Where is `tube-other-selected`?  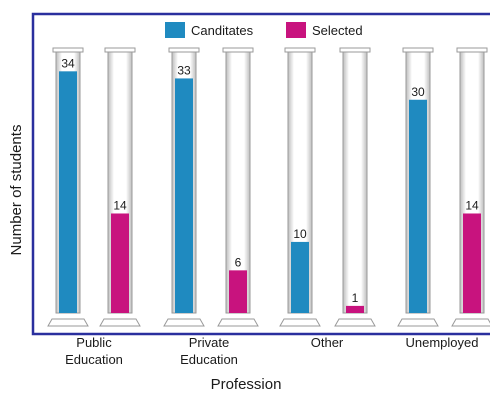 tube-other-selected is located at coordinates (355, 181).